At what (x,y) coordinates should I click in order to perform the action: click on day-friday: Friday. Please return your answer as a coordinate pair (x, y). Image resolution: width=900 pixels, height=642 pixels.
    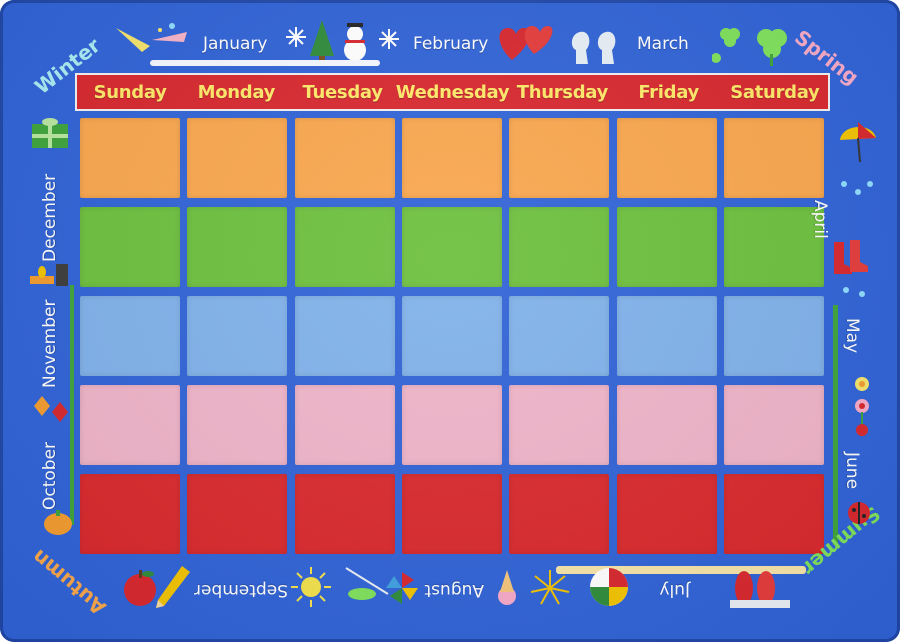
    Looking at the image, I should click on (668, 92).